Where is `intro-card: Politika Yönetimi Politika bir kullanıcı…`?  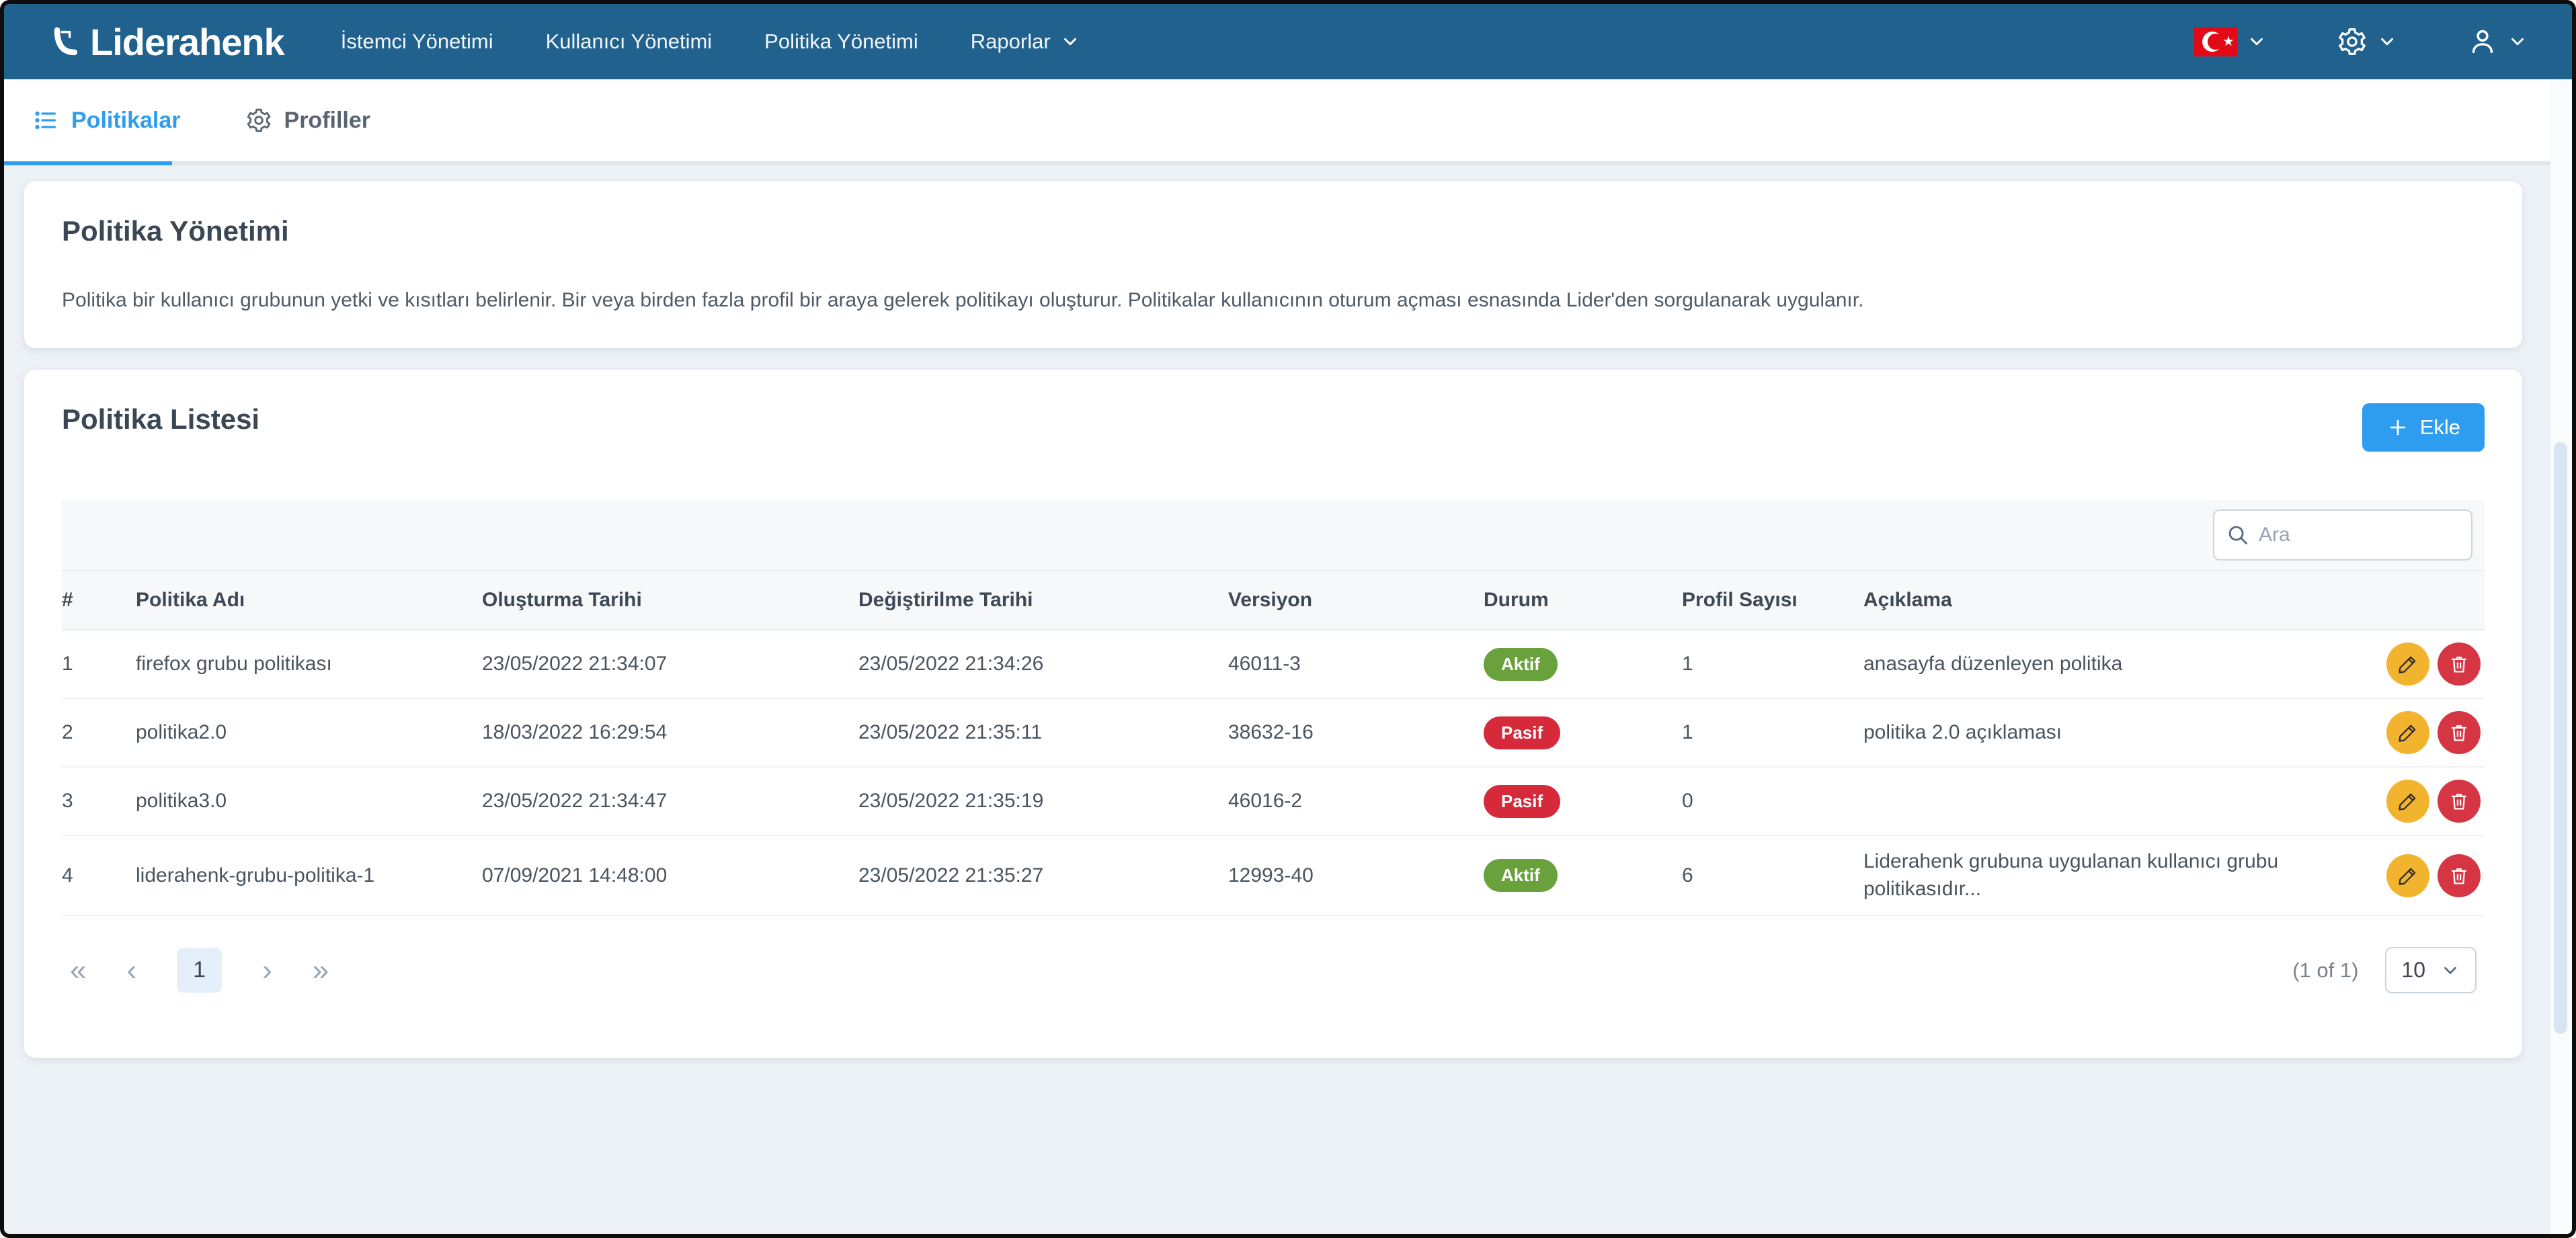
intro-card: Politika Yönetimi Politika bir kullanıcı… is located at coordinates (1273, 264).